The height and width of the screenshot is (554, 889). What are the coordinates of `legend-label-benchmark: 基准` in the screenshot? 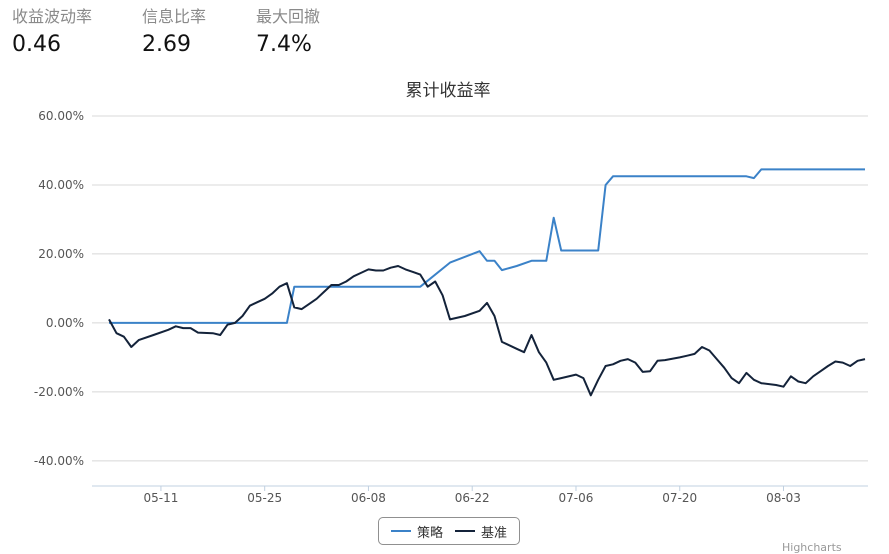 It's located at (494, 533).